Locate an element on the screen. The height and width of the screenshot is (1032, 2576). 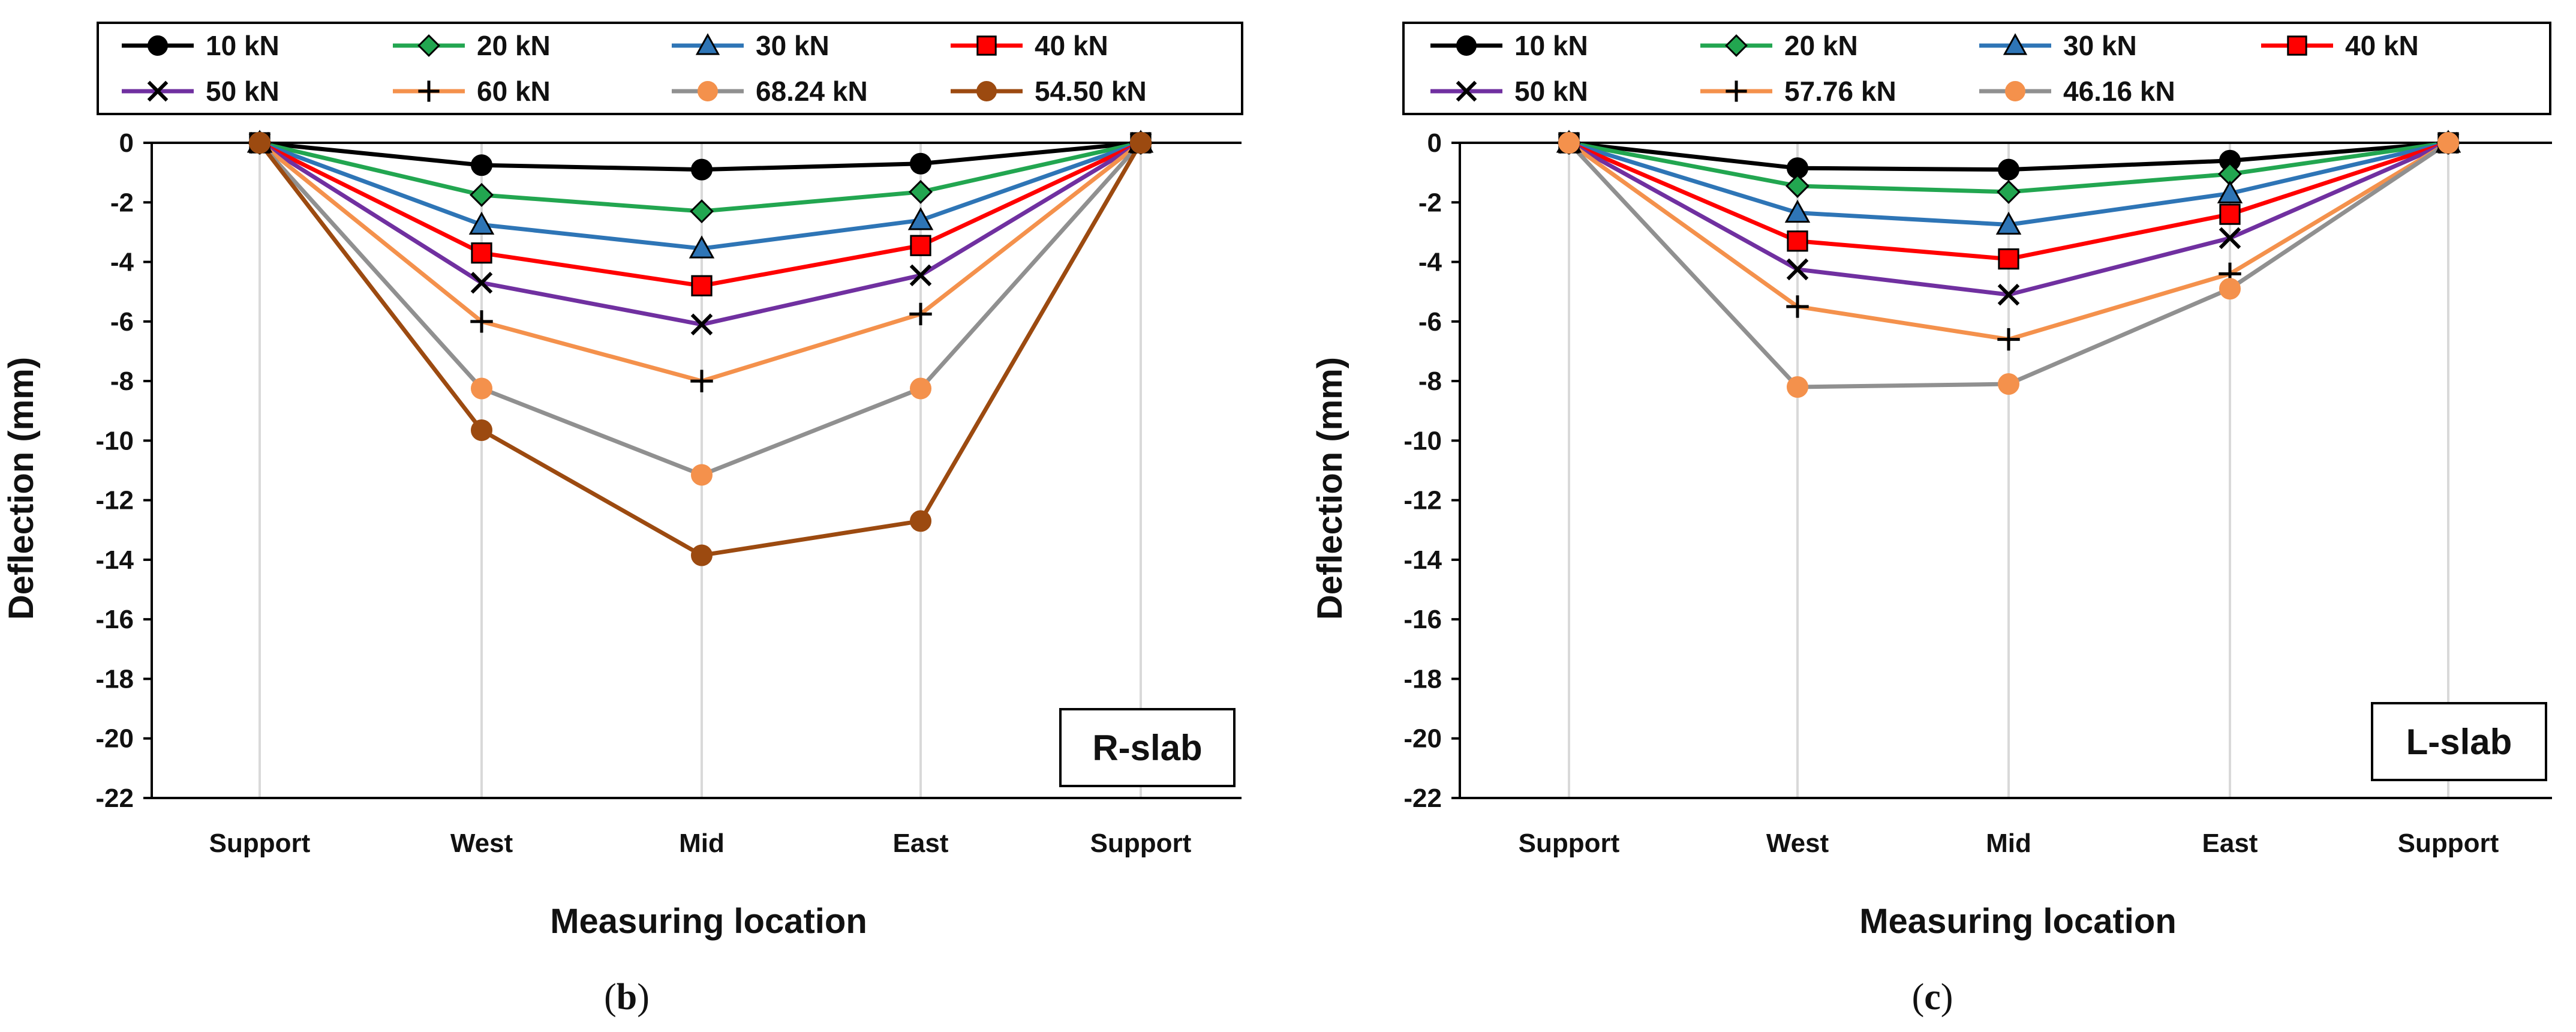
y-tick-label: -12 is located at coordinates (115, 500).